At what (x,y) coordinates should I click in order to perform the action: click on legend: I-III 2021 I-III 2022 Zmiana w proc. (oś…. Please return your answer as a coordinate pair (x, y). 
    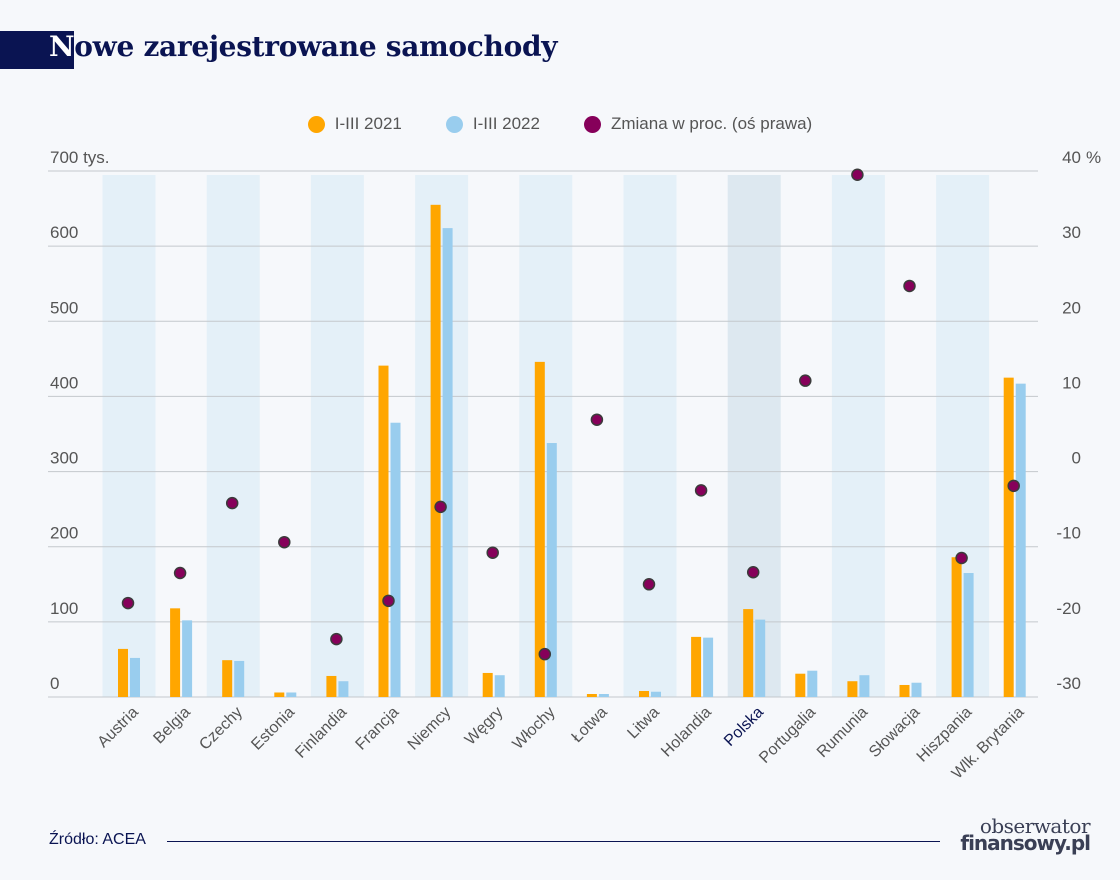
    Looking at the image, I should click on (560, 124).